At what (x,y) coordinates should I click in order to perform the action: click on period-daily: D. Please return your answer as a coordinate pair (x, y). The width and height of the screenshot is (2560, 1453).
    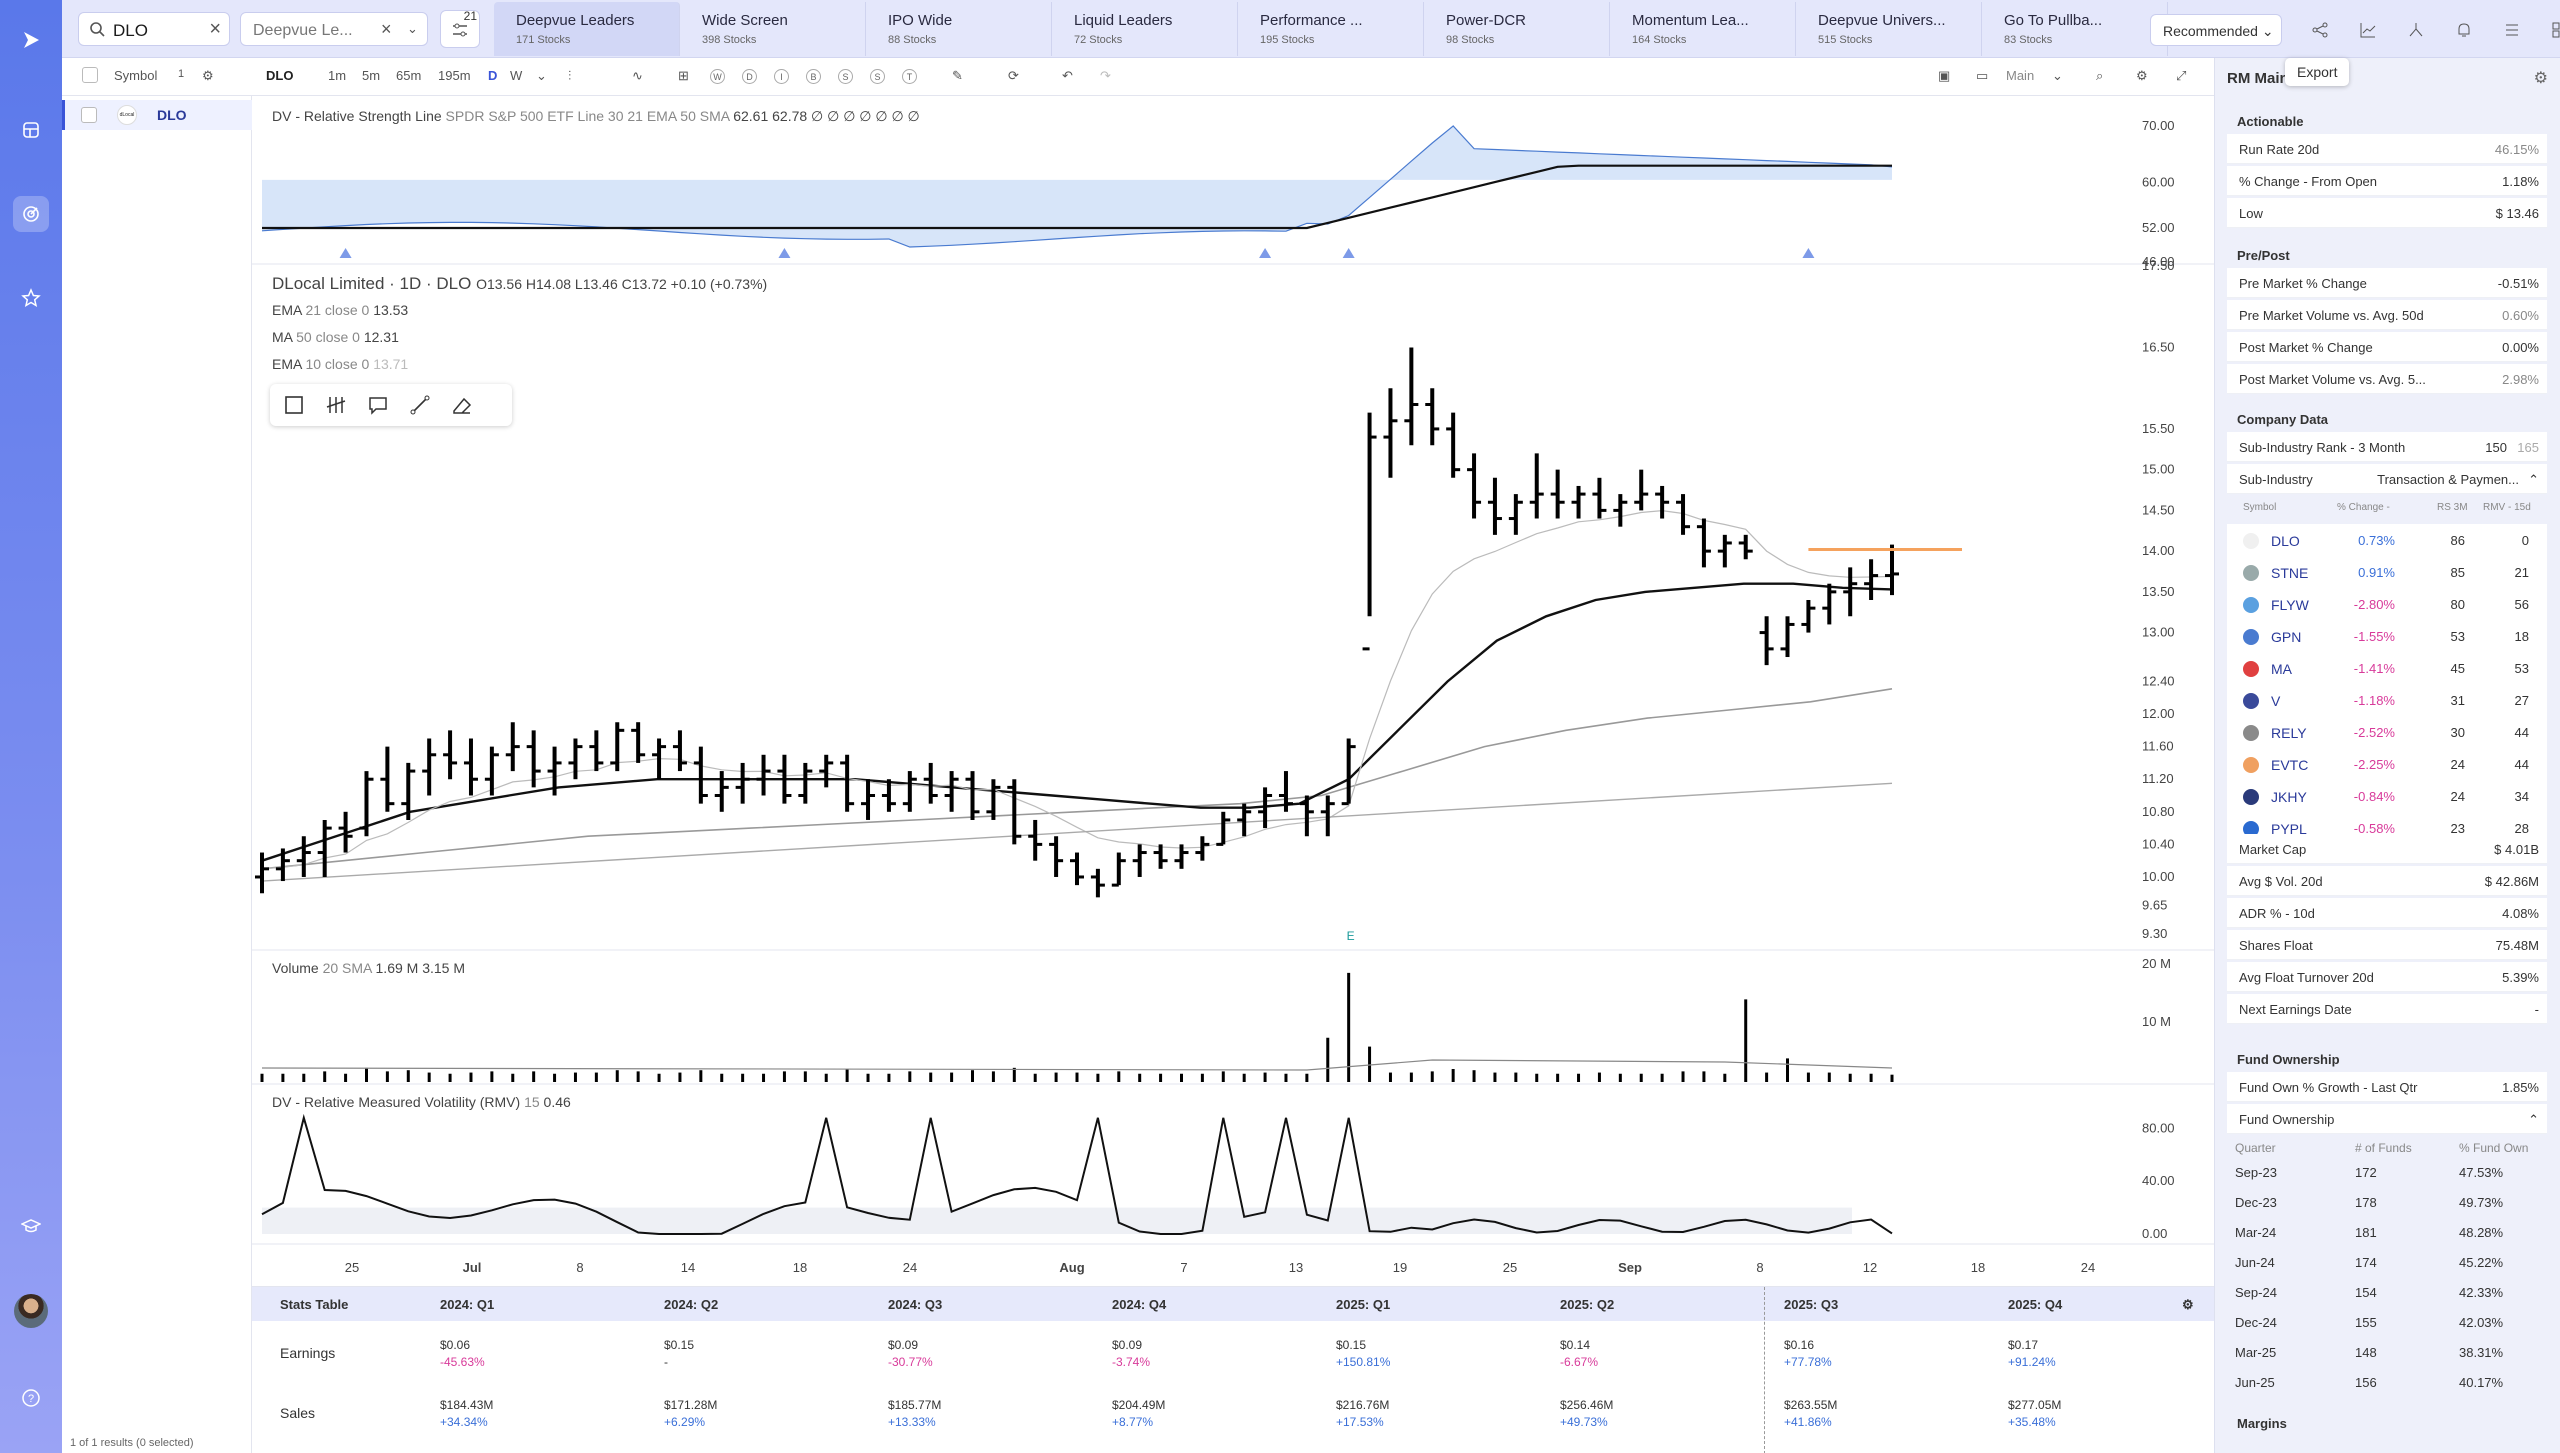
    Looking at the image, I should click on (493, 75).